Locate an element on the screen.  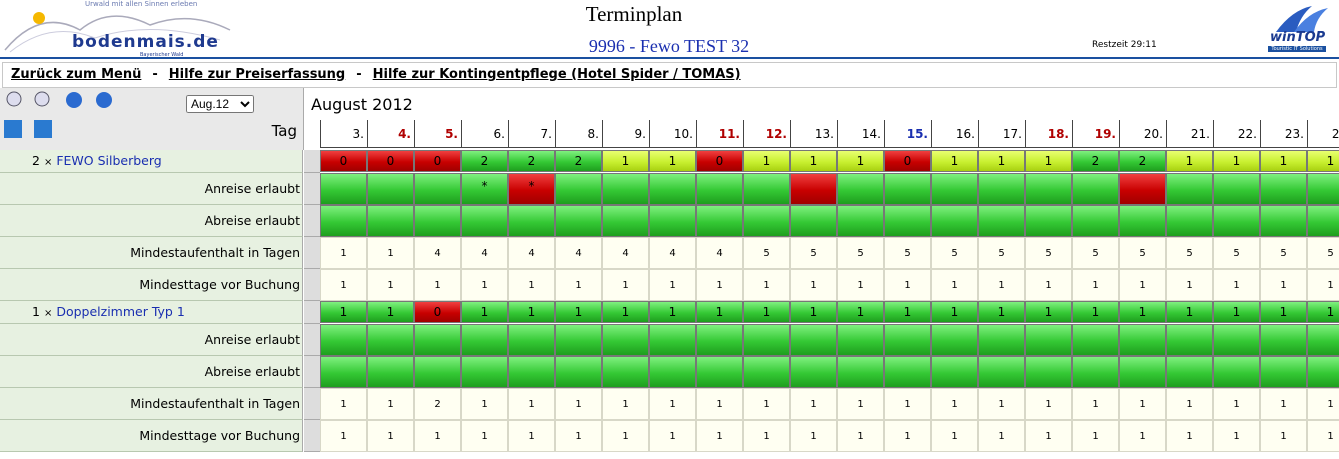
next-icon is located at coordinates (104, 100).